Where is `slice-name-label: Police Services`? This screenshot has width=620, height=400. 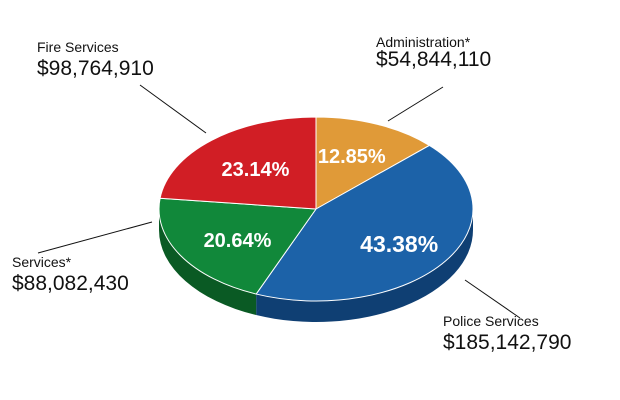
slice-name-label: Police Services is located at coordinates (491, 321).